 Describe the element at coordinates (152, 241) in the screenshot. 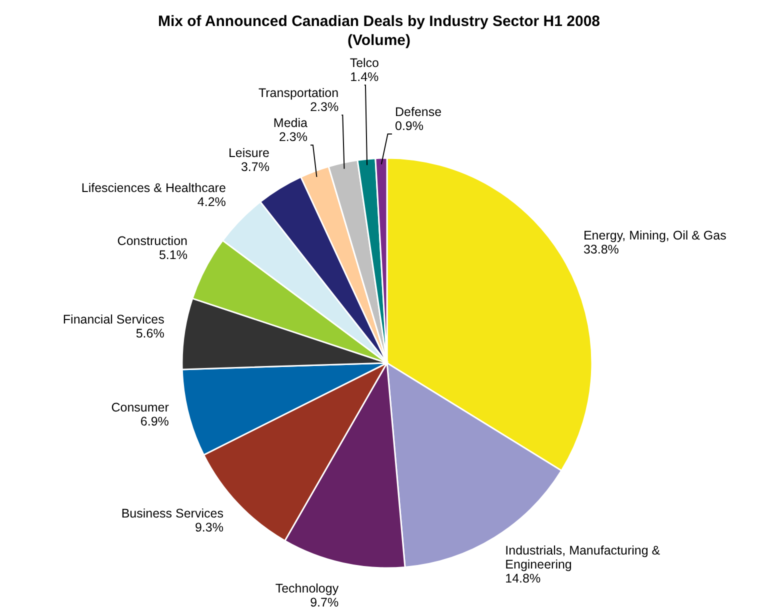

I see `slice-label: Construction` at that location.